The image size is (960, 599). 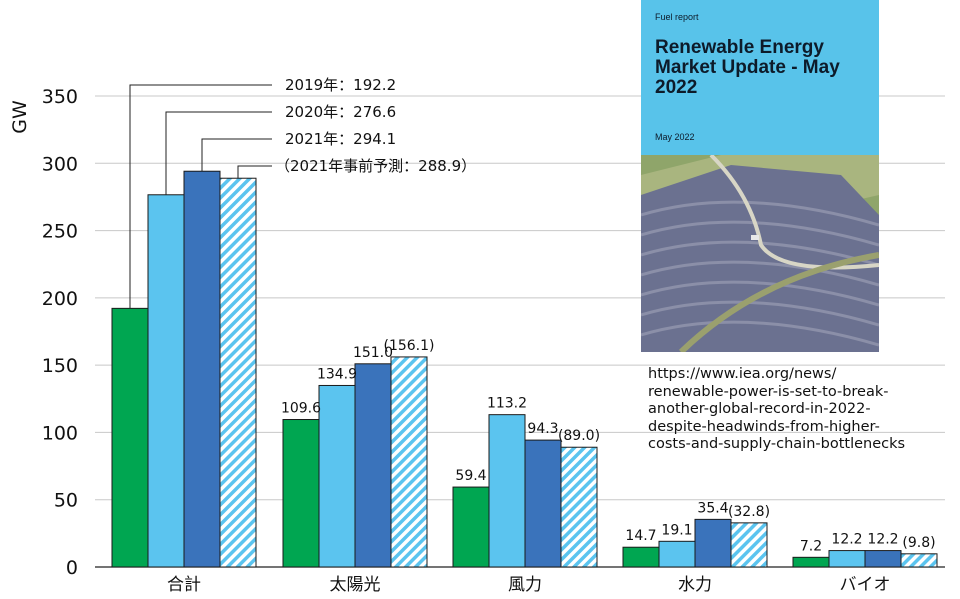 I want to click on annotation-label: （2021年事前予測：288.9）, so click(x=375, y=166).